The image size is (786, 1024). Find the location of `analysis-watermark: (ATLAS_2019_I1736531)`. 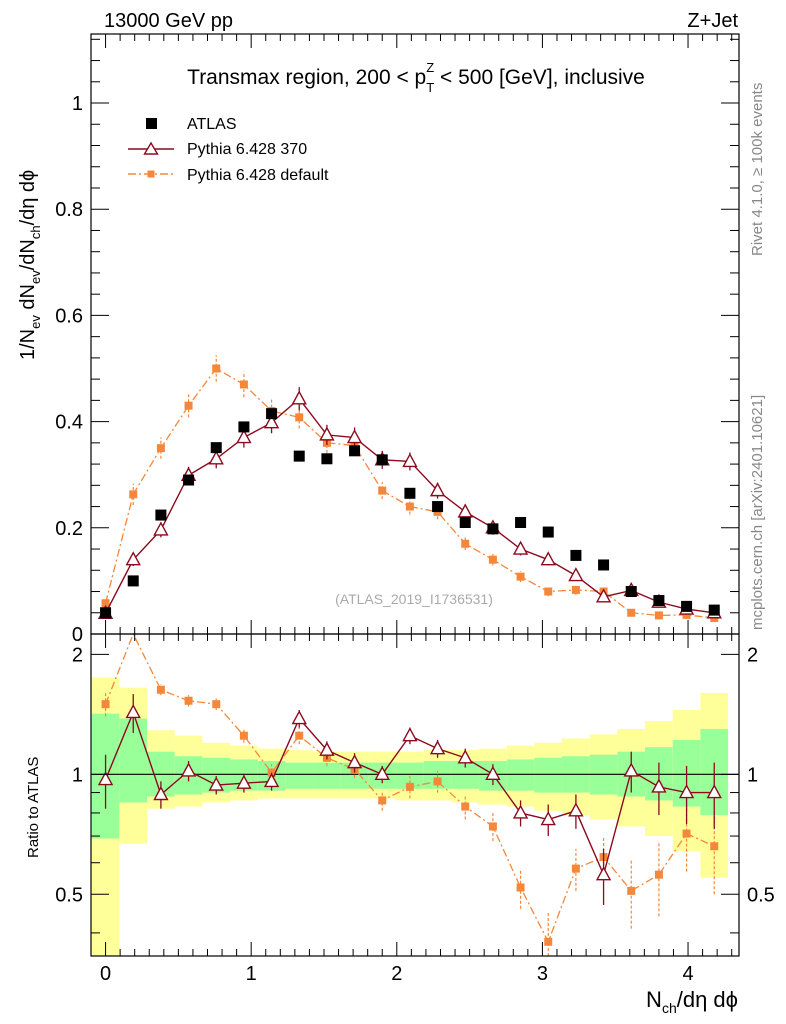

analysis-watermark: (ATLAS_2019_I1736531) is located at coordinates (414, 599).